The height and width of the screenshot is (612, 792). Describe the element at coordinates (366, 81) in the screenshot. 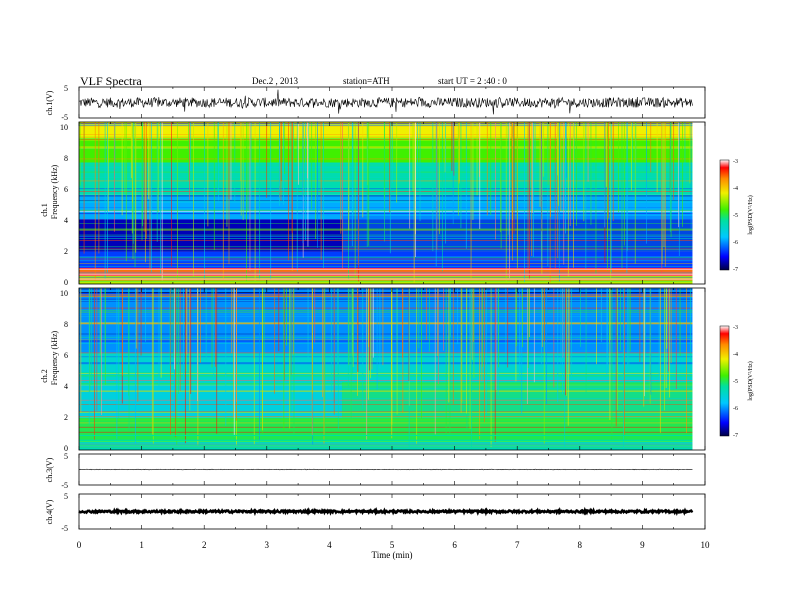

I see `station-label: station=ATH` at that location.